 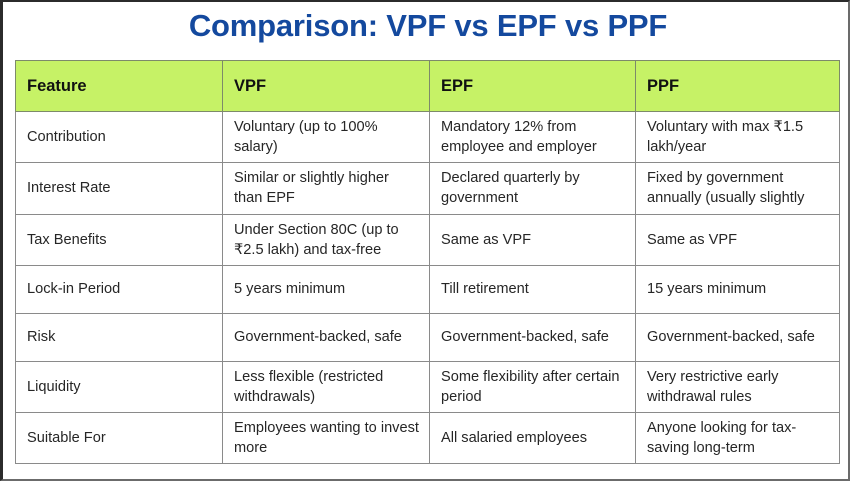 What do you see at coordinates (532, 86) in the screenshot?
I see `column-header-epf: EPF` at bounding box center [532, 86].